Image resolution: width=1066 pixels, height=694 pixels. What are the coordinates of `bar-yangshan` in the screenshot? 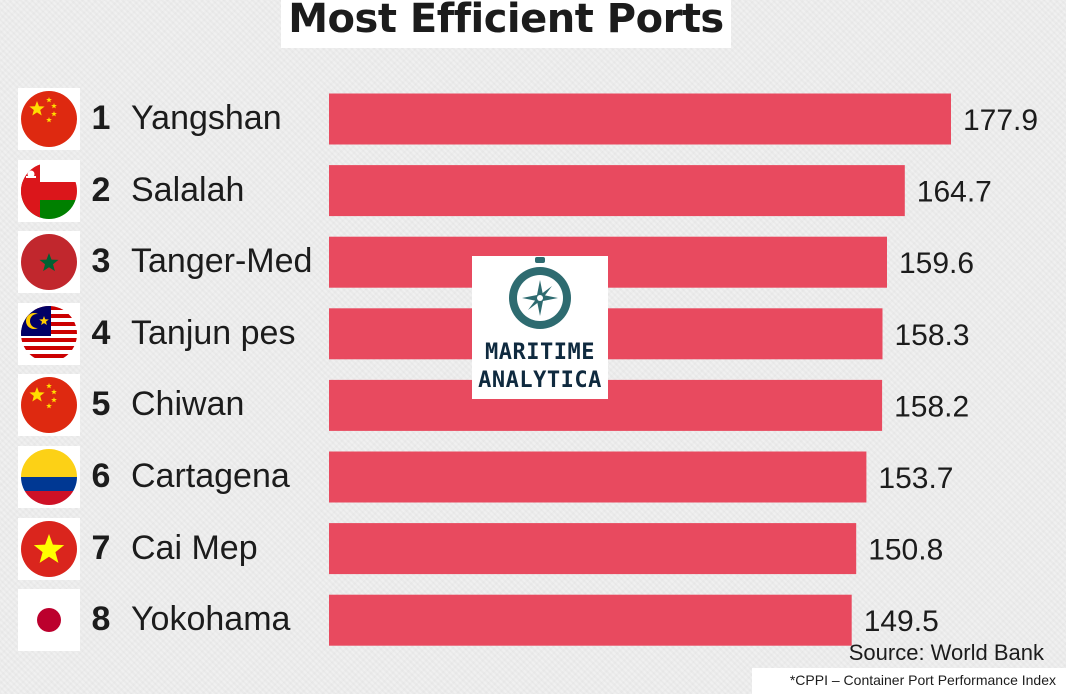 It's located at (640, 119).